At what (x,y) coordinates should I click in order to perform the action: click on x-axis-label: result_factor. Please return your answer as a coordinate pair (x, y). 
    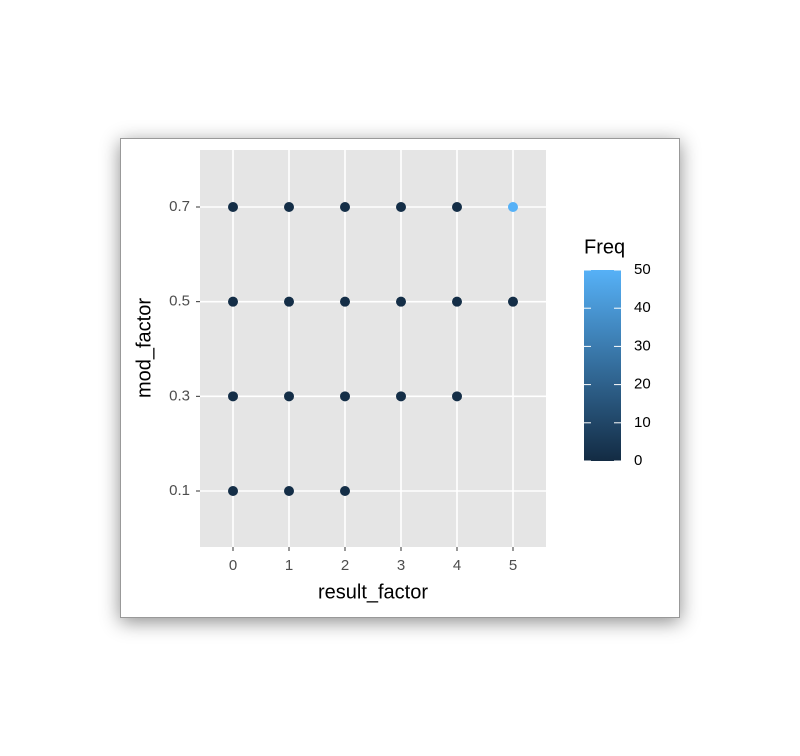
    Looking at the image, I should click on (373, 592).